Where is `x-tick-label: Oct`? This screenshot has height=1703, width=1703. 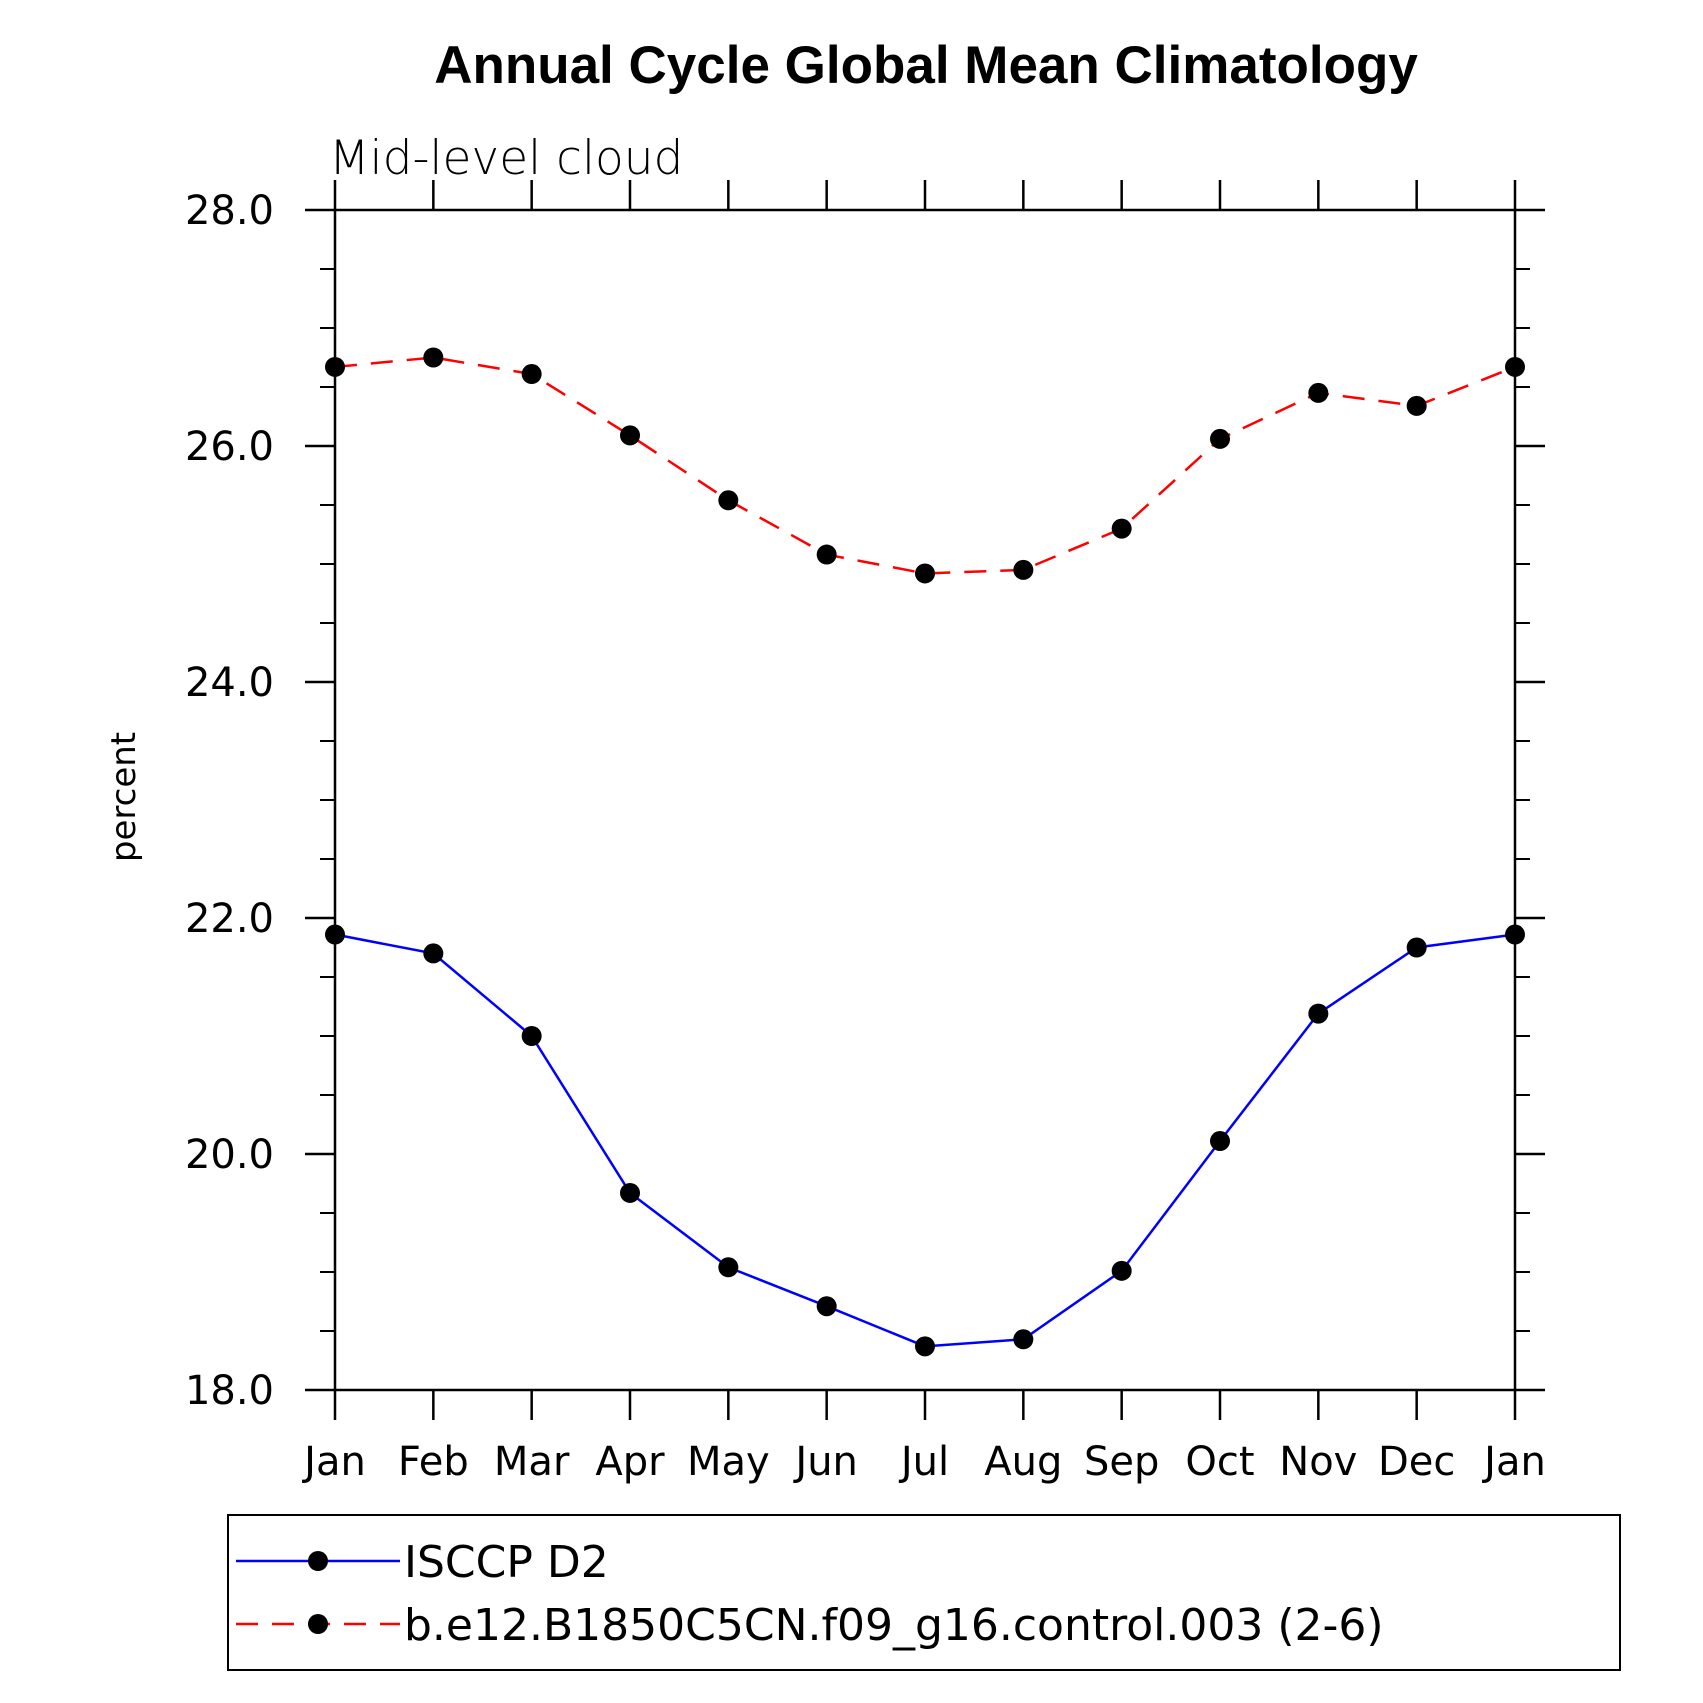
x-tick-label: Oct is located at coordinates (1219, 1462).